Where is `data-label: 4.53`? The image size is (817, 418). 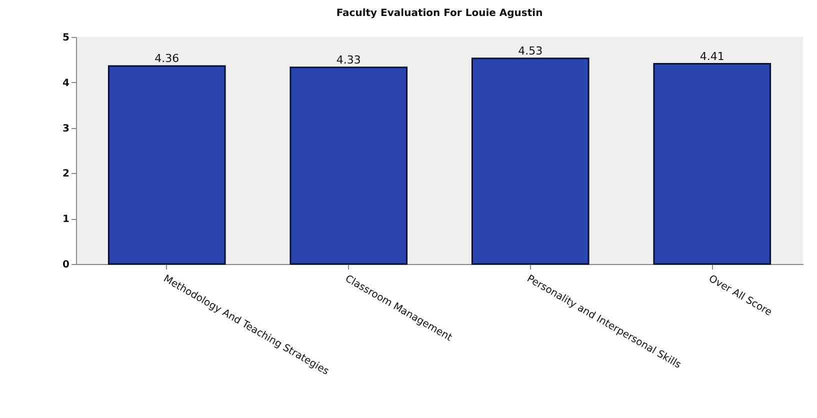 data-label: 4.53 is located at coordinates (530, 51).